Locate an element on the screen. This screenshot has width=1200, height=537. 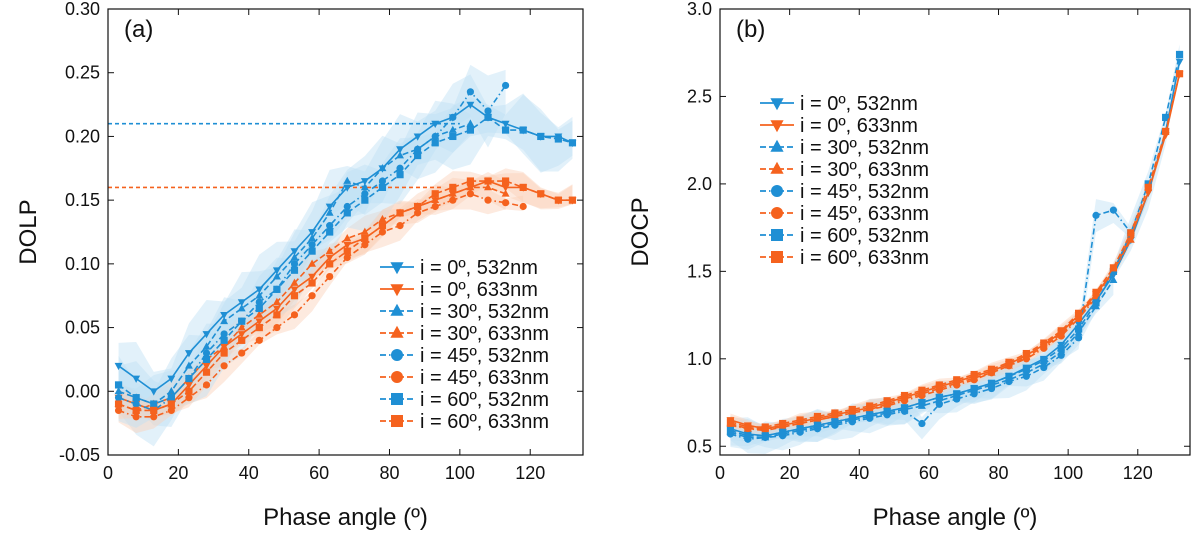
y-tick-label: 1.5 is located at coordinates (699, 271).